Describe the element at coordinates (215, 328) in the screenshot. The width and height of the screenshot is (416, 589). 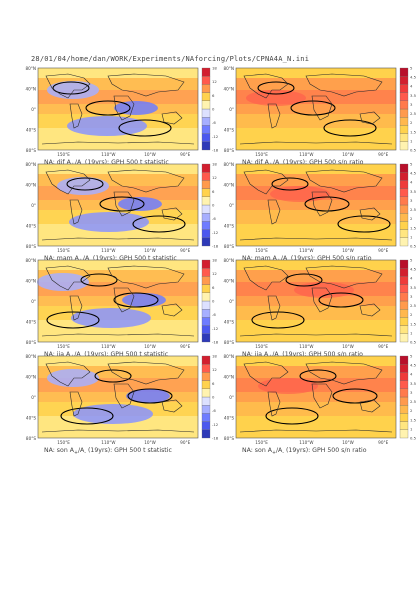
I see `colorbar-label: -12` at that location.